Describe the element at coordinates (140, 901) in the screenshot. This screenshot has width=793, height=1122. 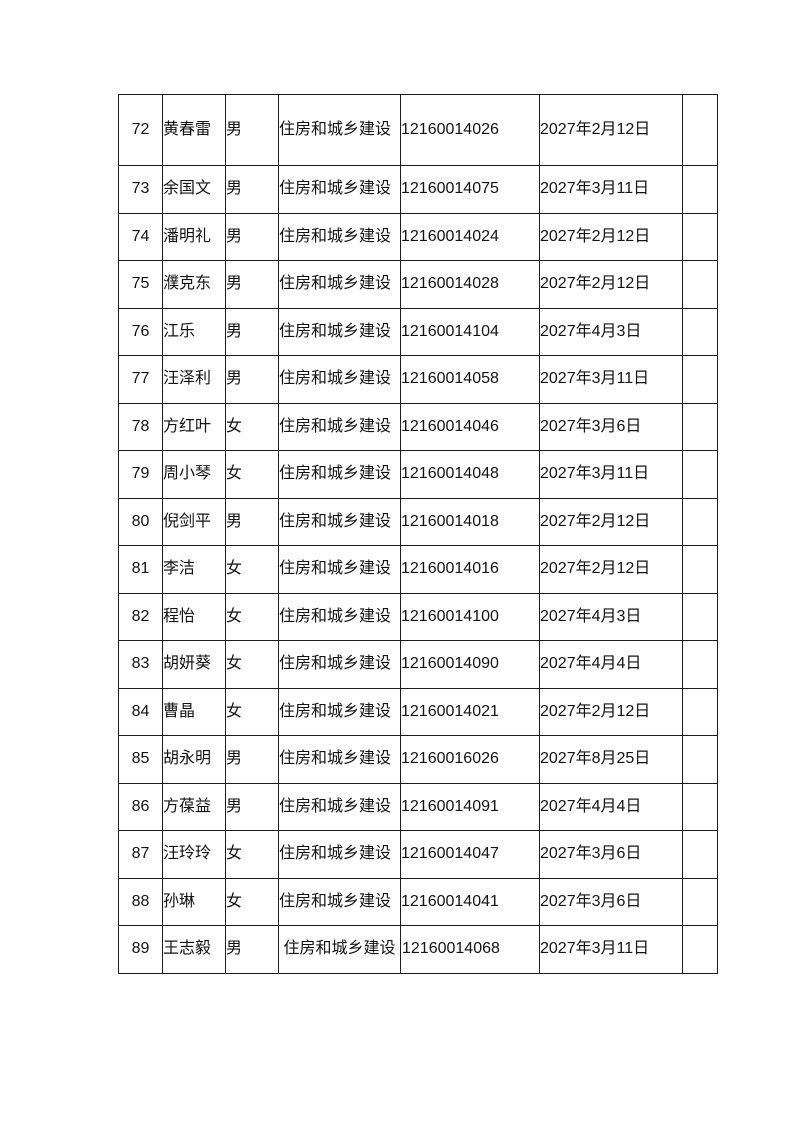
I see `cell-row-number: 88` at that location.